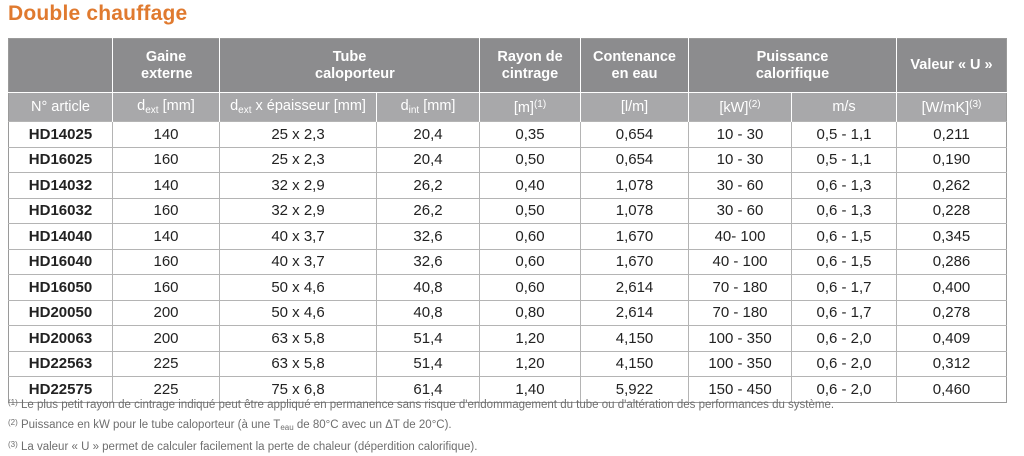 This screenshot has height=456, width=1024. What do you see at coordinates (530, 134) in the screenshot?
I see `cell-rayon: 0,35` at bounding box center [530, 134].